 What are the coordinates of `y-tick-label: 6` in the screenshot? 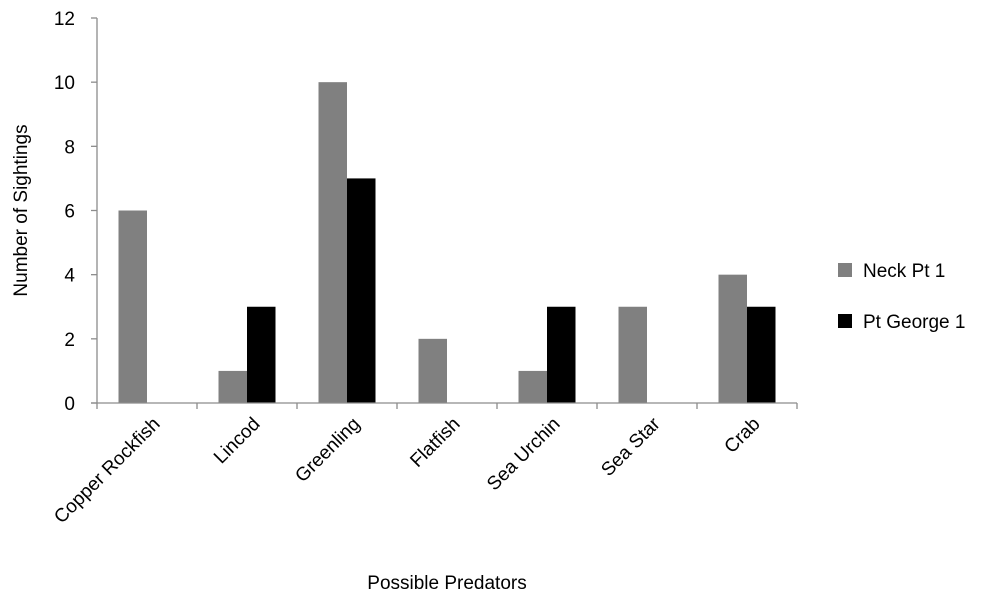 It's located at (69, 212).